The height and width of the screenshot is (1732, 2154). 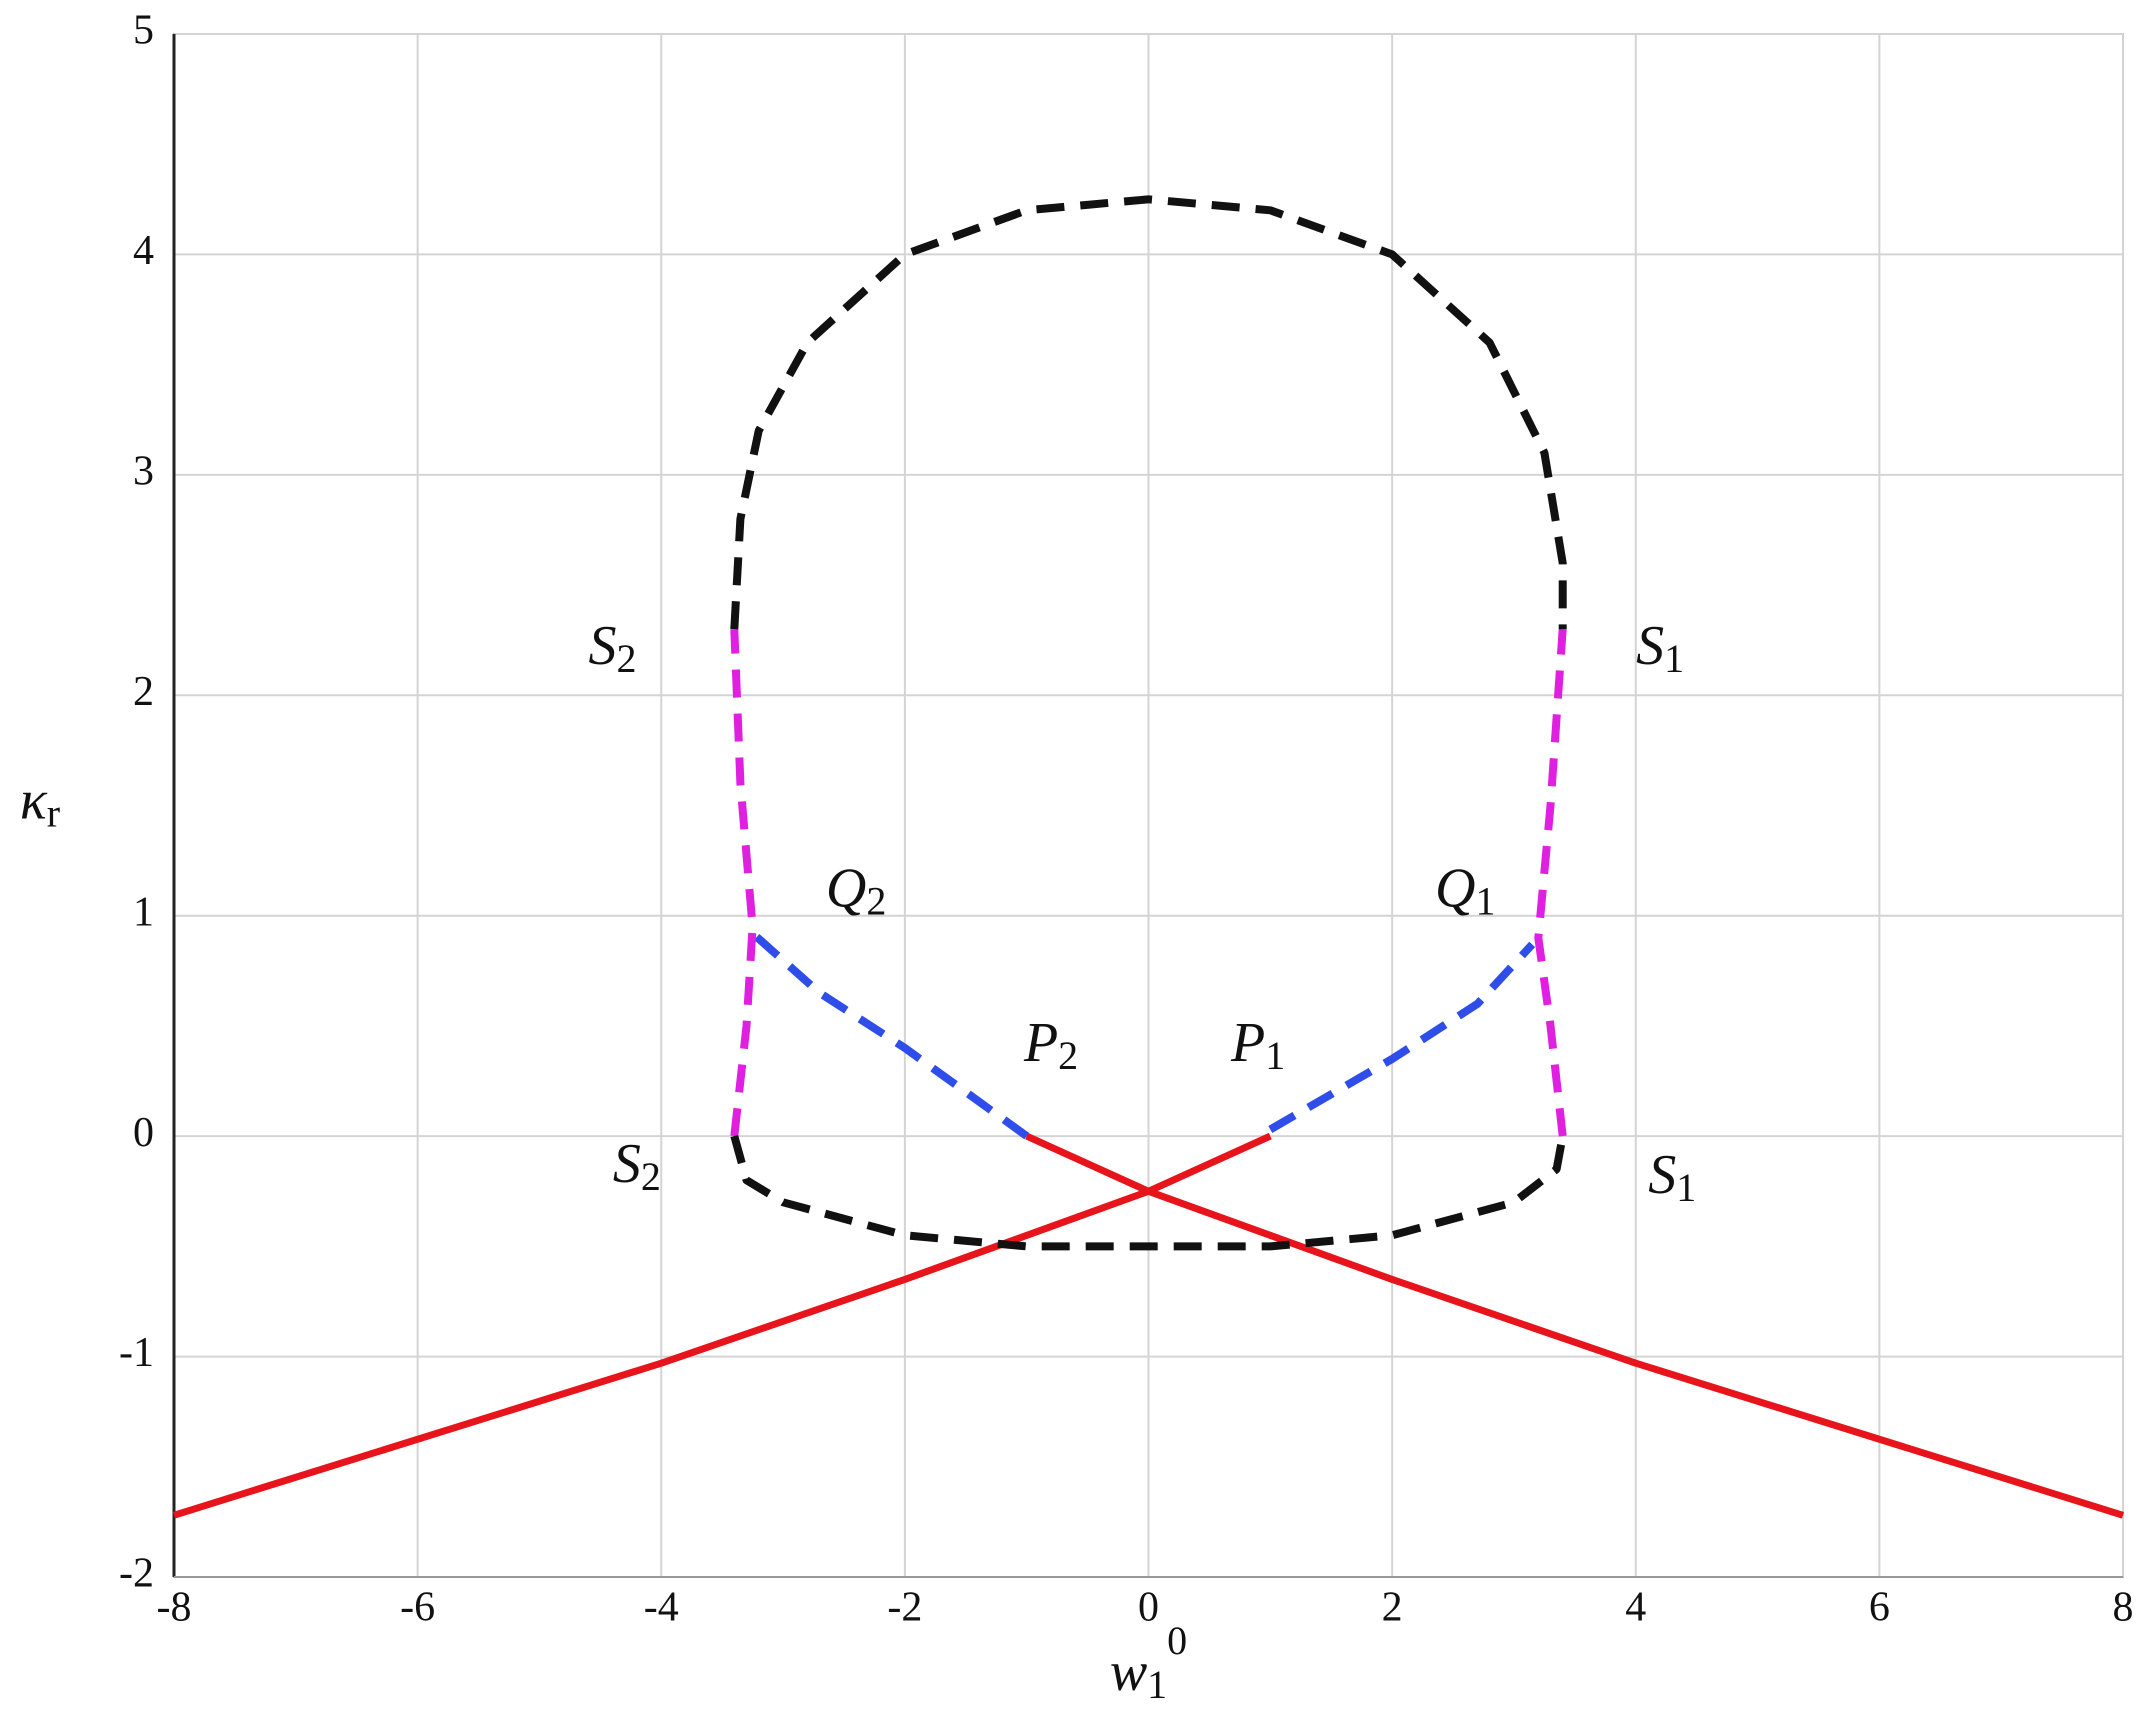 I want to click on y-tick-label: -1, so click(x=136, y=1353).